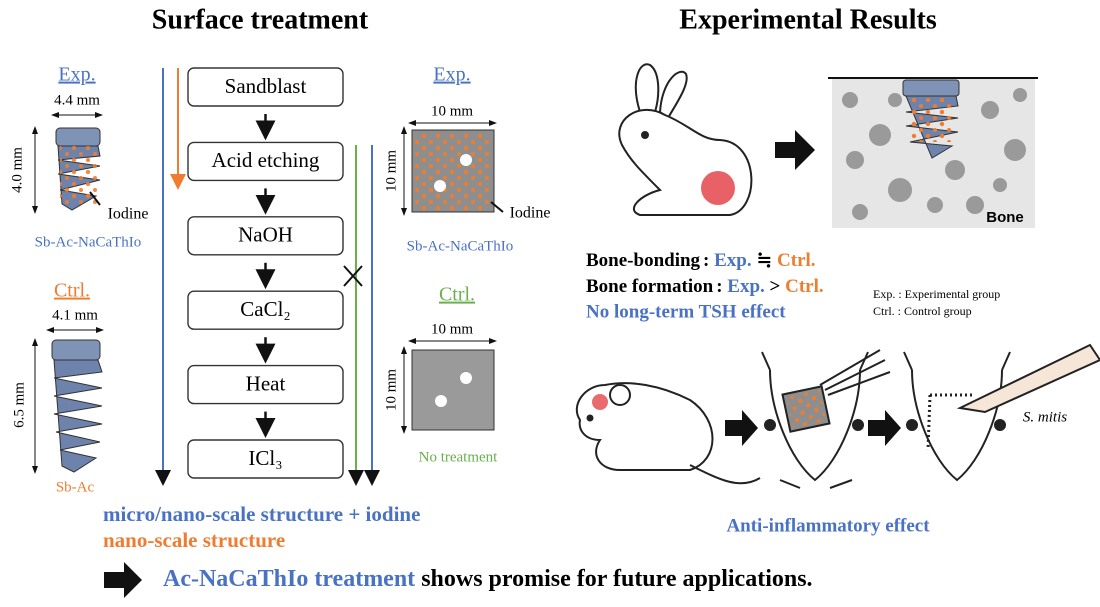 The width and height of the screenshot is (1100, 607). I want to click on dimension-label: 4.0 mm, so click(17, 170).